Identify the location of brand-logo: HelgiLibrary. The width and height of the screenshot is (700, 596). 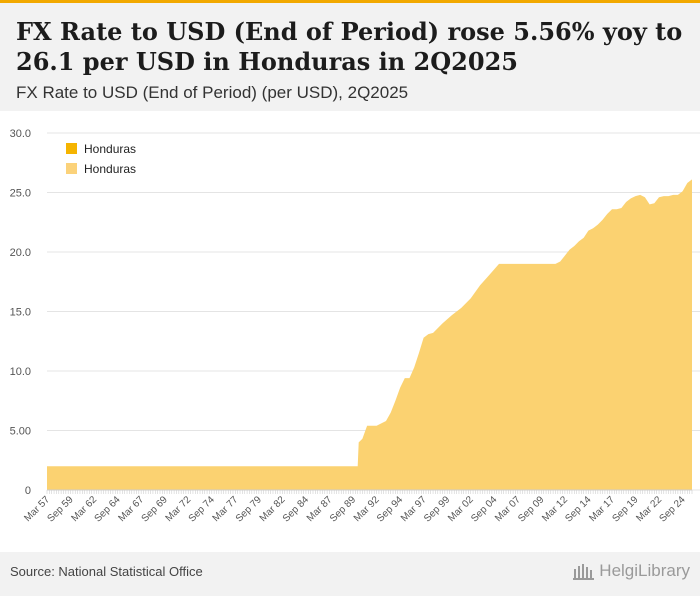
(631, 571).